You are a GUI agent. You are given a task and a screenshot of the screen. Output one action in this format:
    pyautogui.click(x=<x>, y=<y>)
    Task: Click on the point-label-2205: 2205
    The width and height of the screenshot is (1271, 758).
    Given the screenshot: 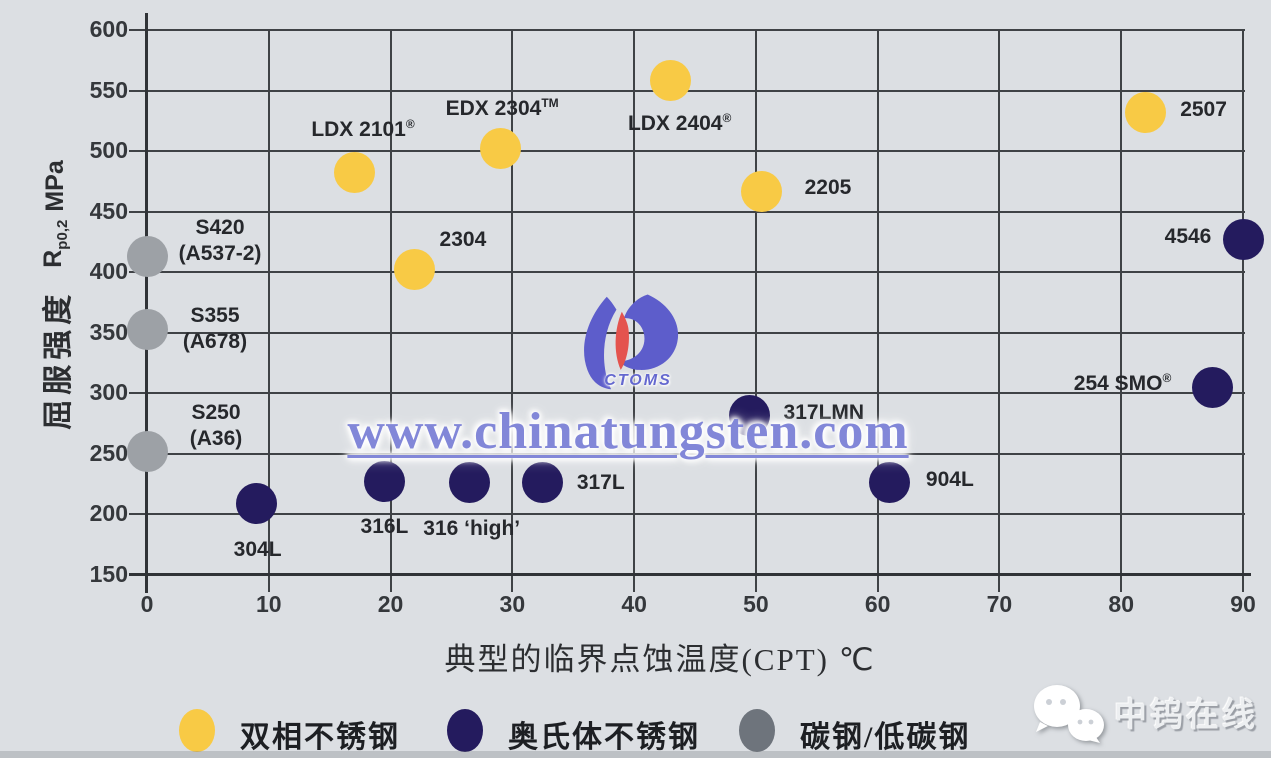 What is the action you would take?
    pyautogui.click(x=828, y=188)
    